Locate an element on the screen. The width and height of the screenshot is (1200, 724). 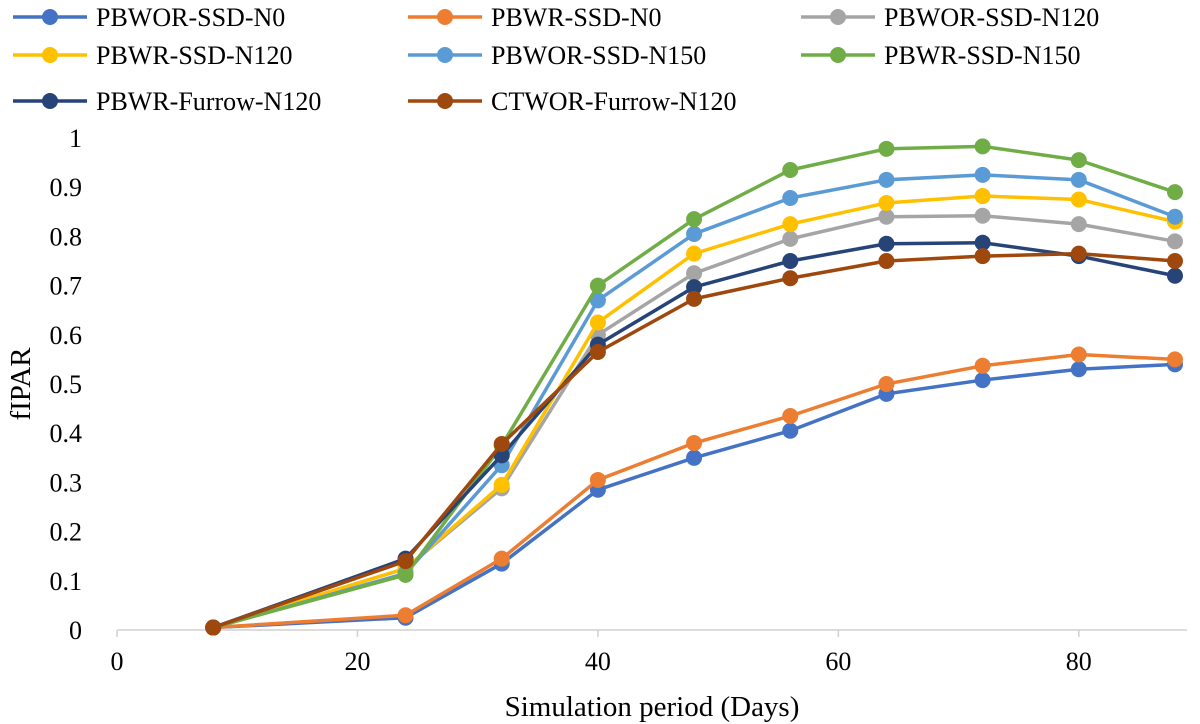
x-axis-title: Simulation period (Days) is located at coordinates (652, 707).